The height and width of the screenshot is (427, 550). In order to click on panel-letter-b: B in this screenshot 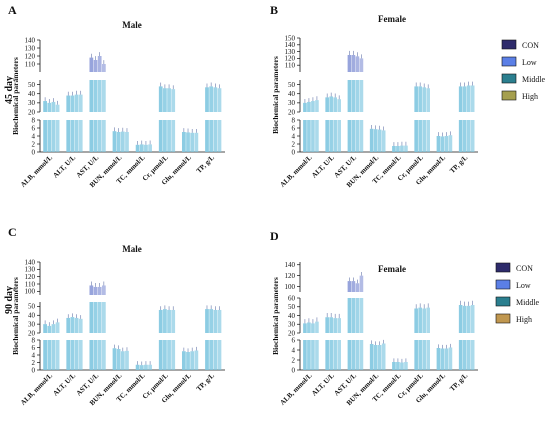, I will do `click(274, 10)`.